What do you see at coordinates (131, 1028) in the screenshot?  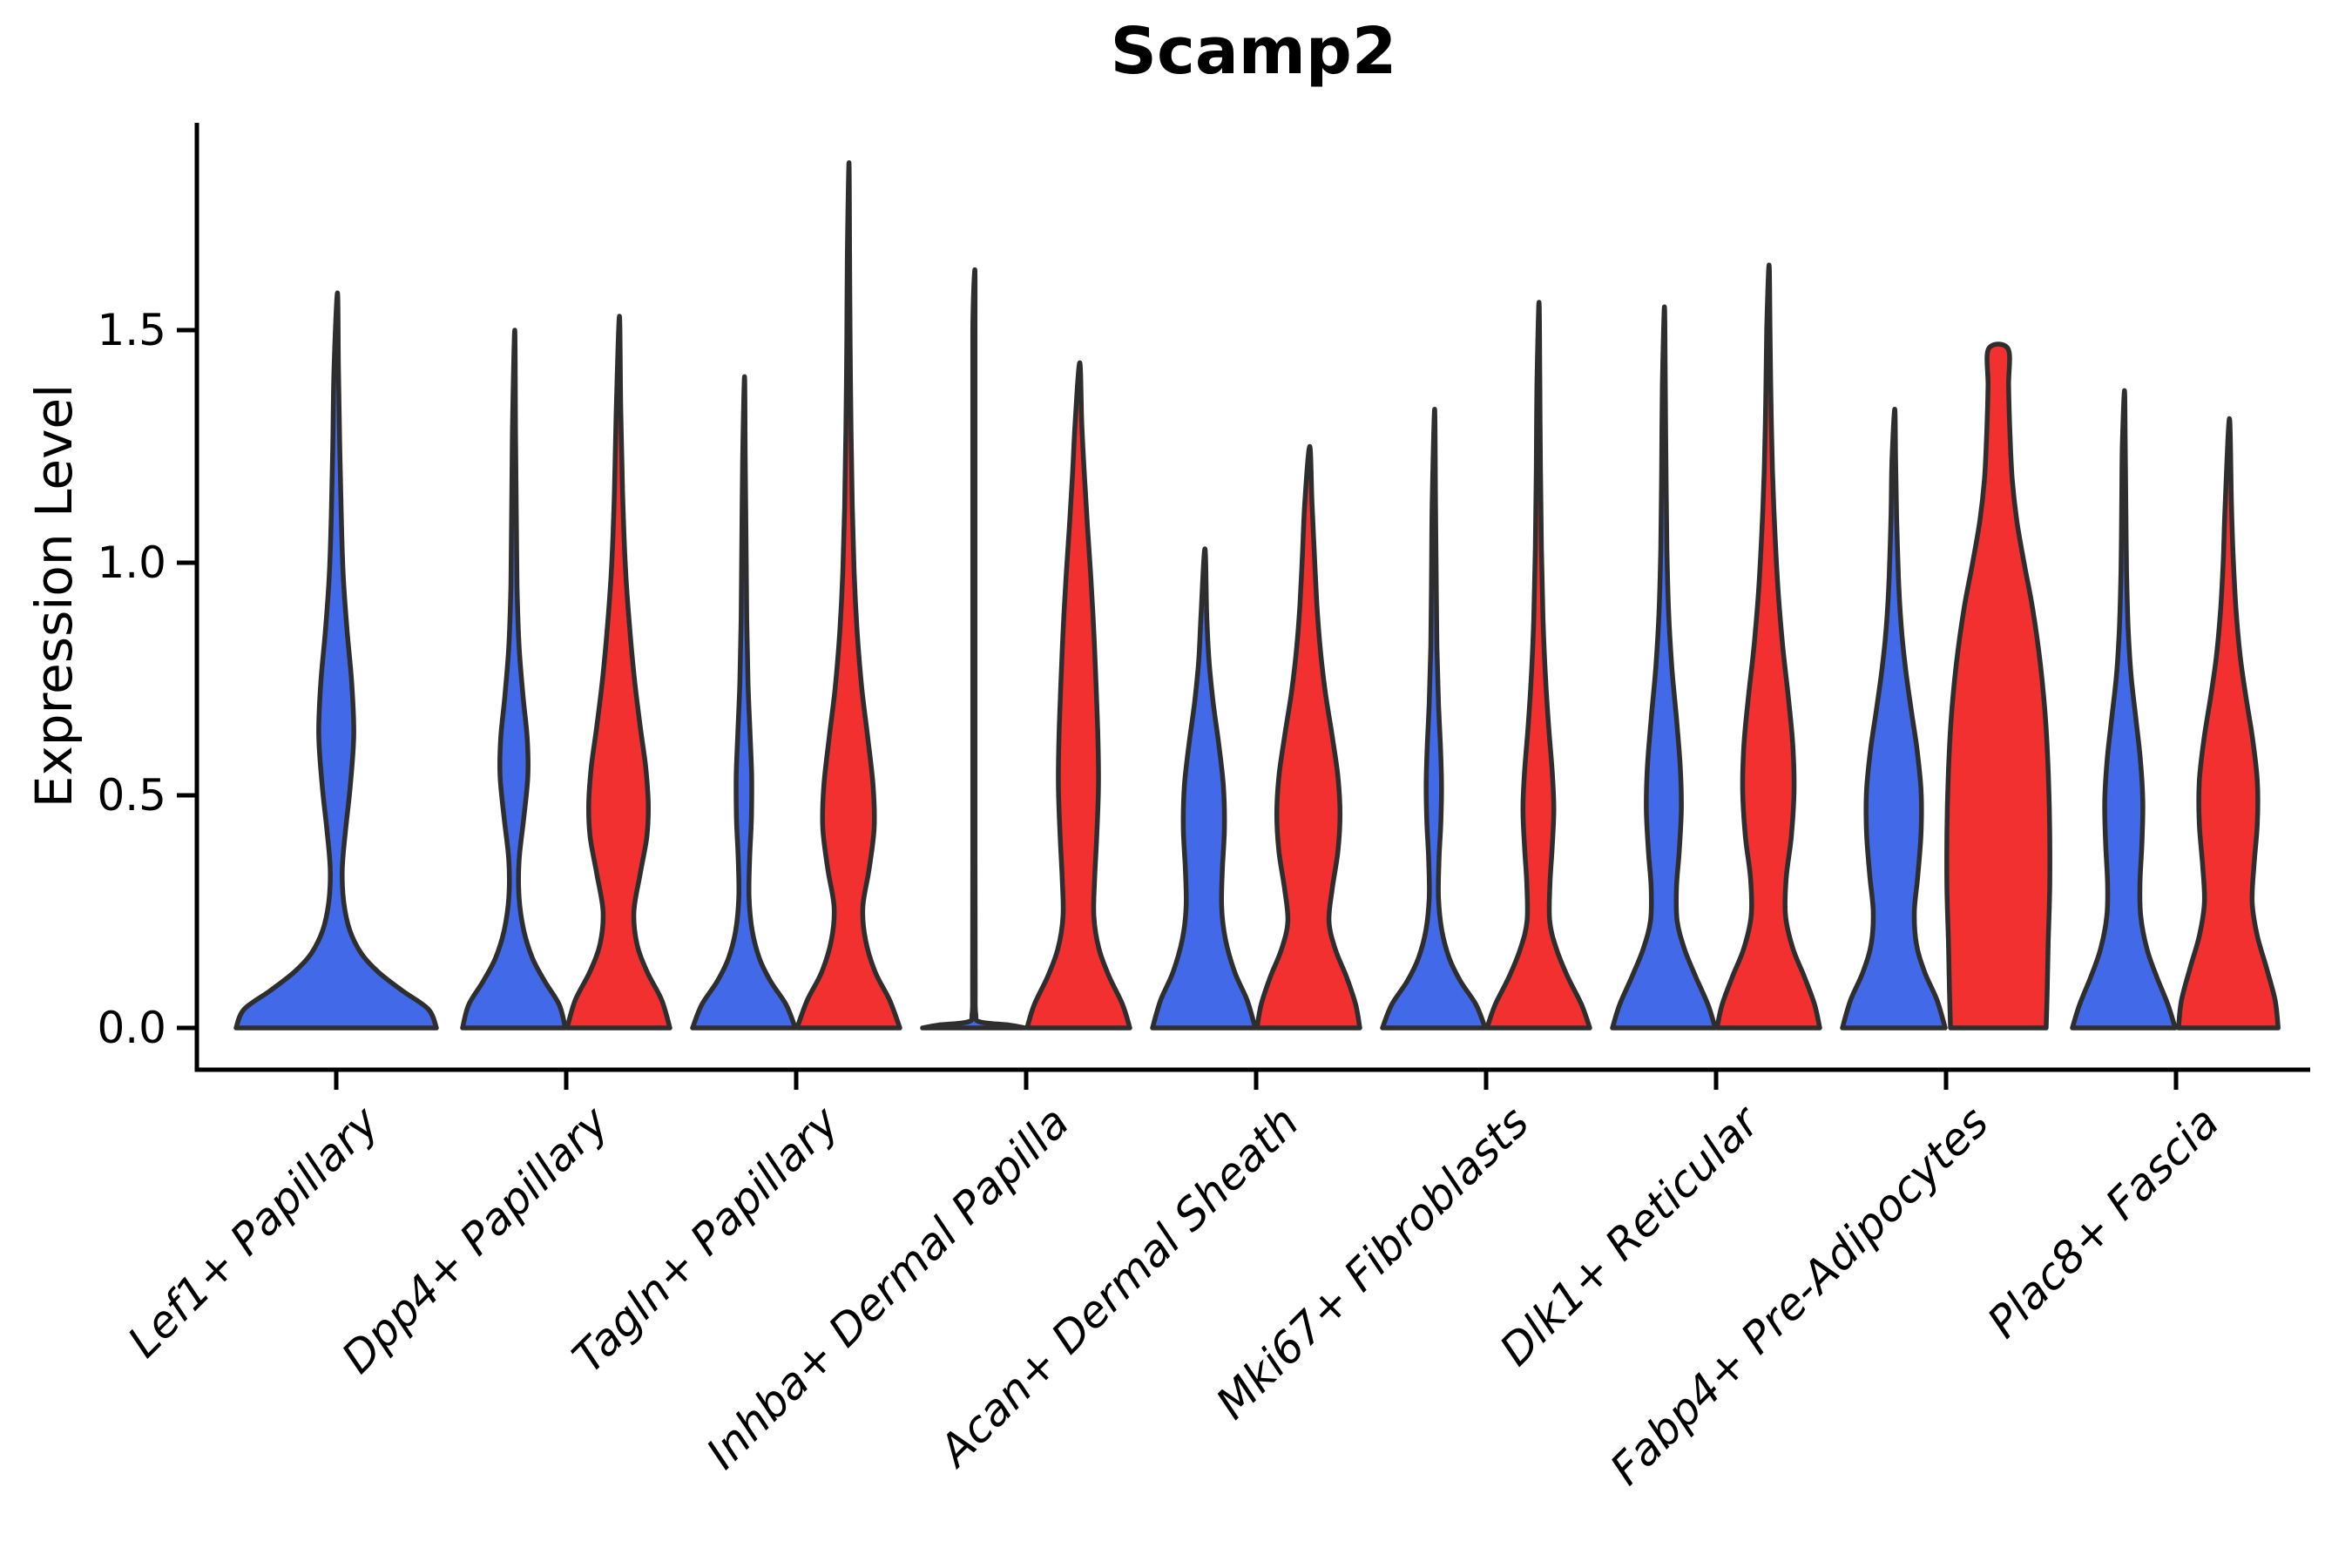 I see `y-tick-label-0: 0.0` at bounding box center [131, 1028].